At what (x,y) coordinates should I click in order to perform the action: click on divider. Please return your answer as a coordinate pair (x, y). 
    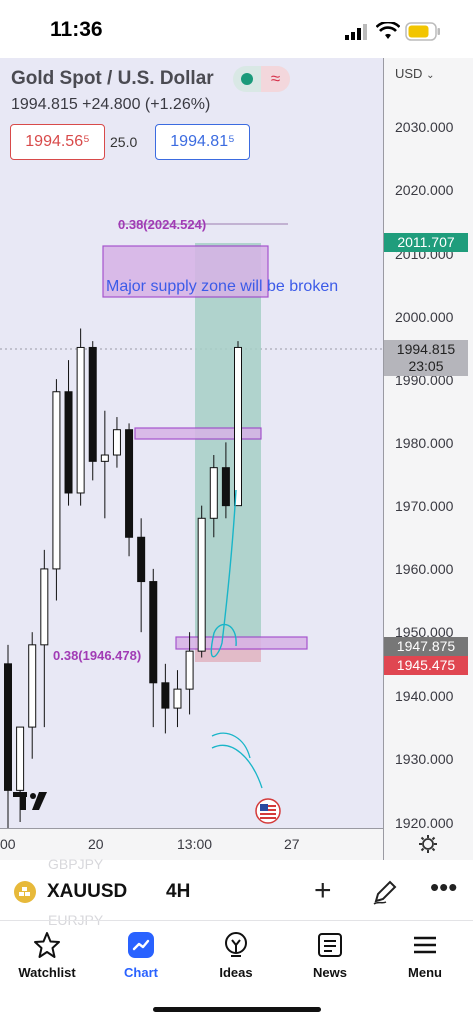
    Looking at the image, I should click on (236, 920).